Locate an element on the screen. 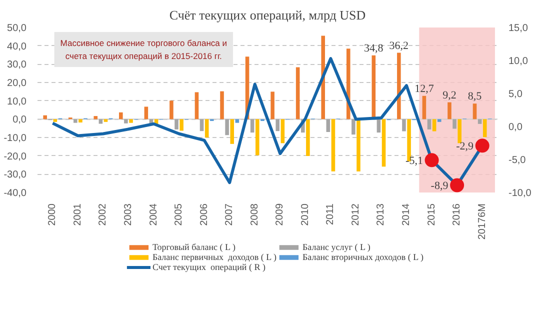  y2-tick-label: 10,0 is located at coordinates (518, 61).